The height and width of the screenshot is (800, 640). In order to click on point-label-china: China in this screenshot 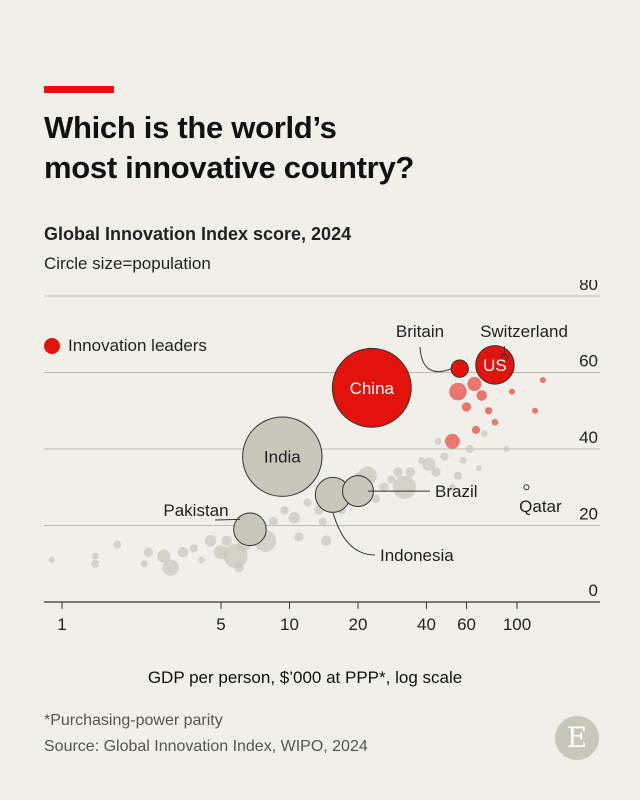, I will do `click(372, 388)`.